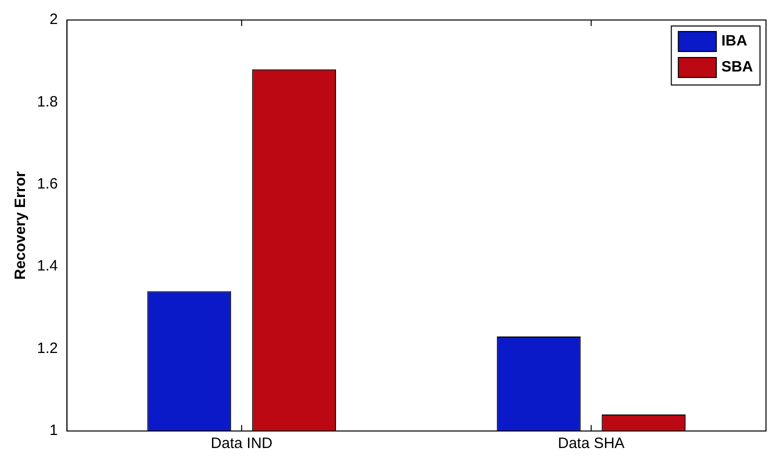 This screenshot has height=465, width=778. I want to click on y-tick-label: 1.4, so click(47, 266).